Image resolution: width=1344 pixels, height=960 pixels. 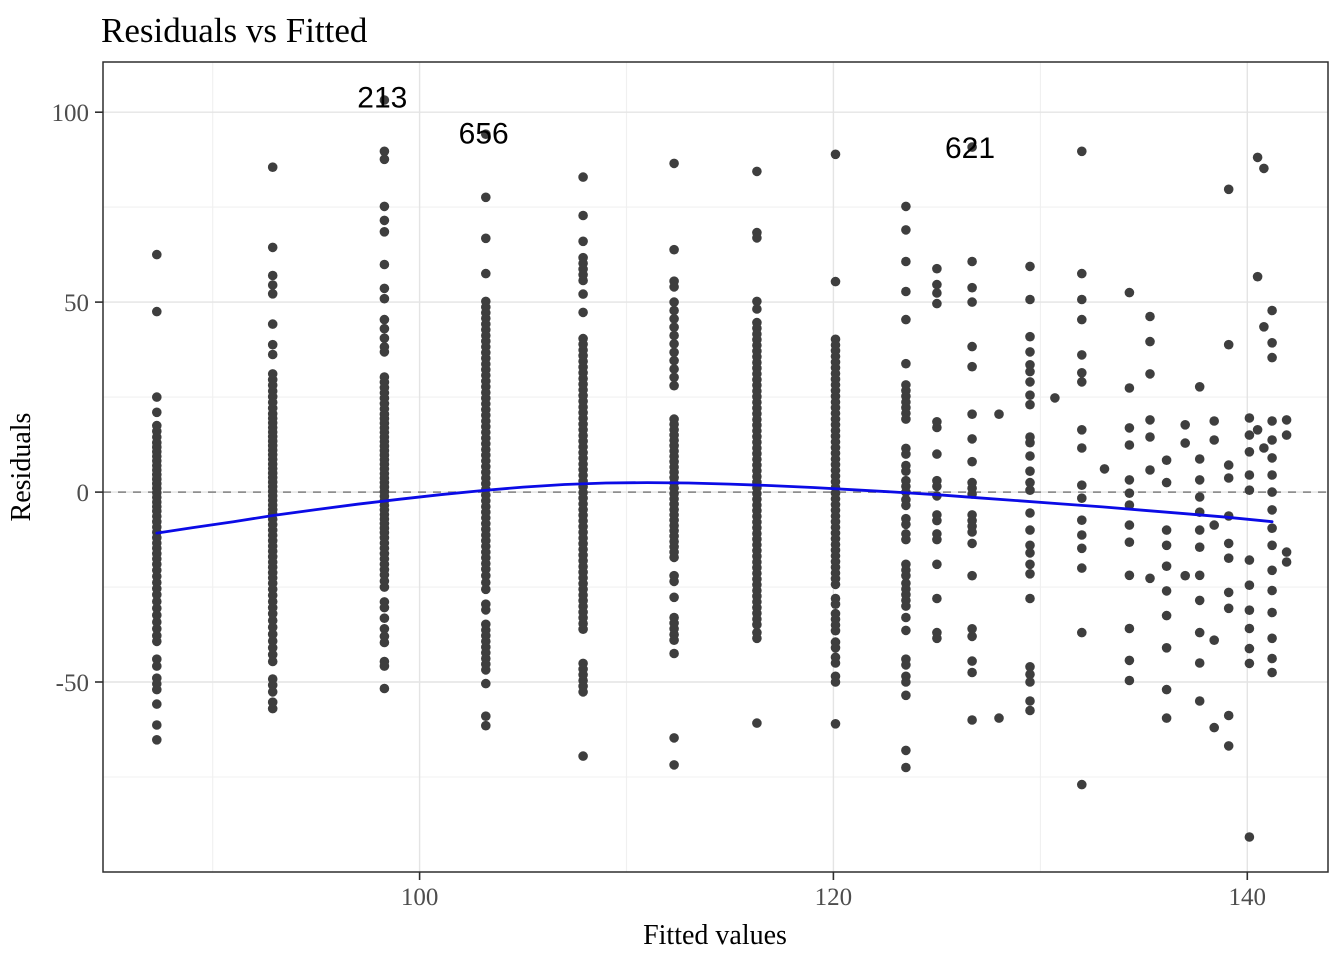 What do you see at coordinates (1248, 897) in the screenshot?
I see `x-tick-label: 140` at bounding box center [1248, 897].